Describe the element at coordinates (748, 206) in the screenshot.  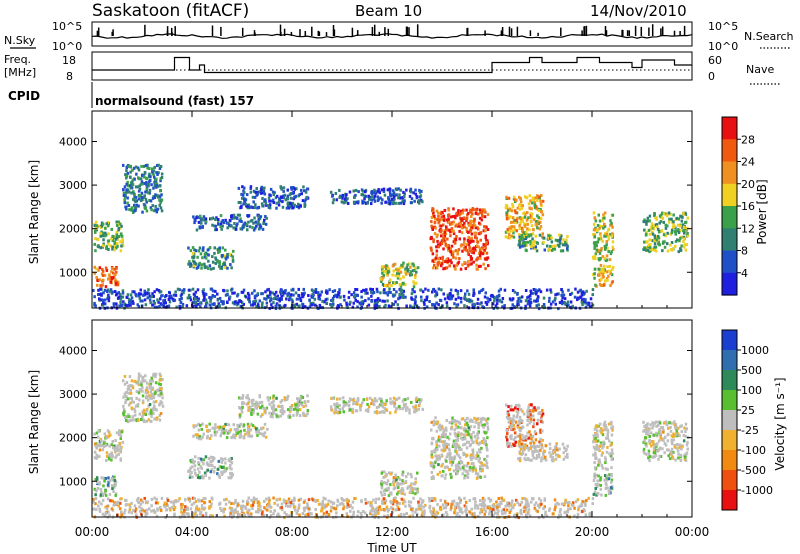
I see `power-colorbar-tick: 16` at that location.